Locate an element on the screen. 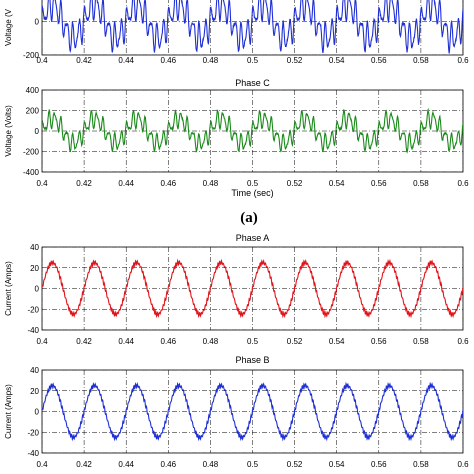  subfigure-label: (a) is located at coordinates (249, 218).